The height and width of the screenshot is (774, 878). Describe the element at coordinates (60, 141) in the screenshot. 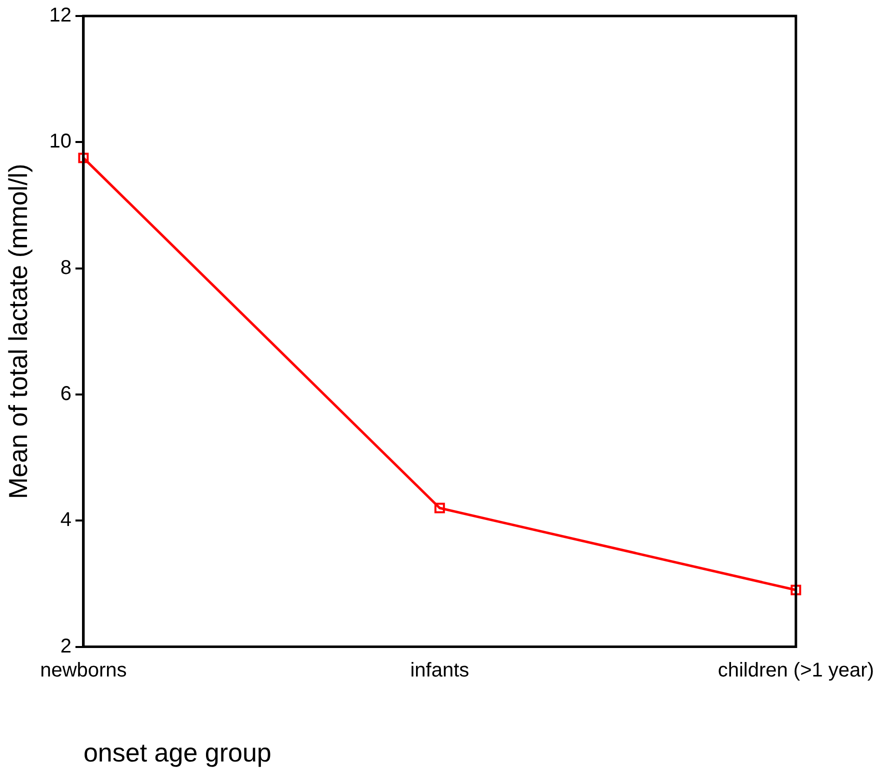

I see `y-tick-label: 10` at that location.